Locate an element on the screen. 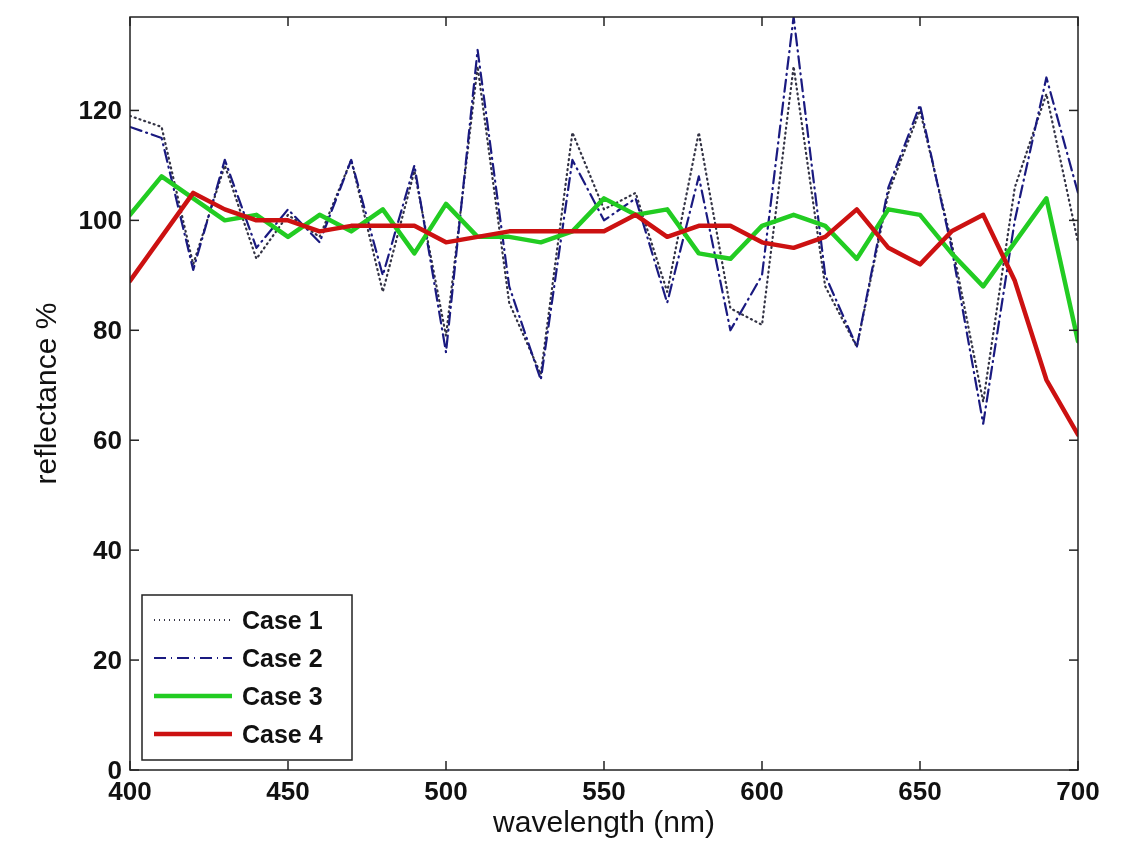 The width and height of the screenshot is (1126, 854). x-tick-label: 600 is located at coordinates (762, 791).